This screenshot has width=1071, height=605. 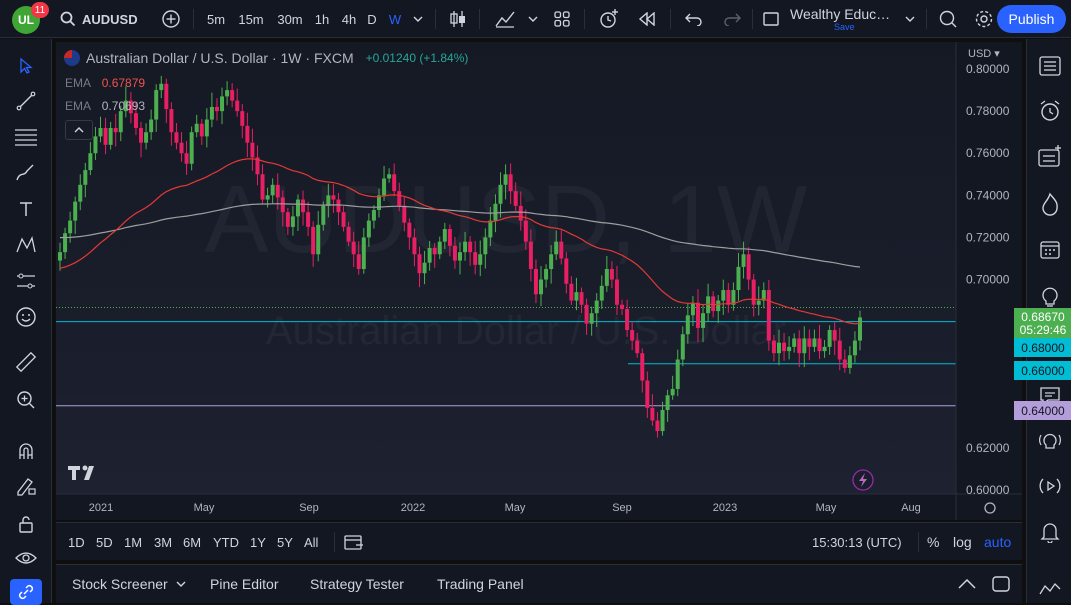 I want to click on chart-type-button, so click(x=458, y=19).